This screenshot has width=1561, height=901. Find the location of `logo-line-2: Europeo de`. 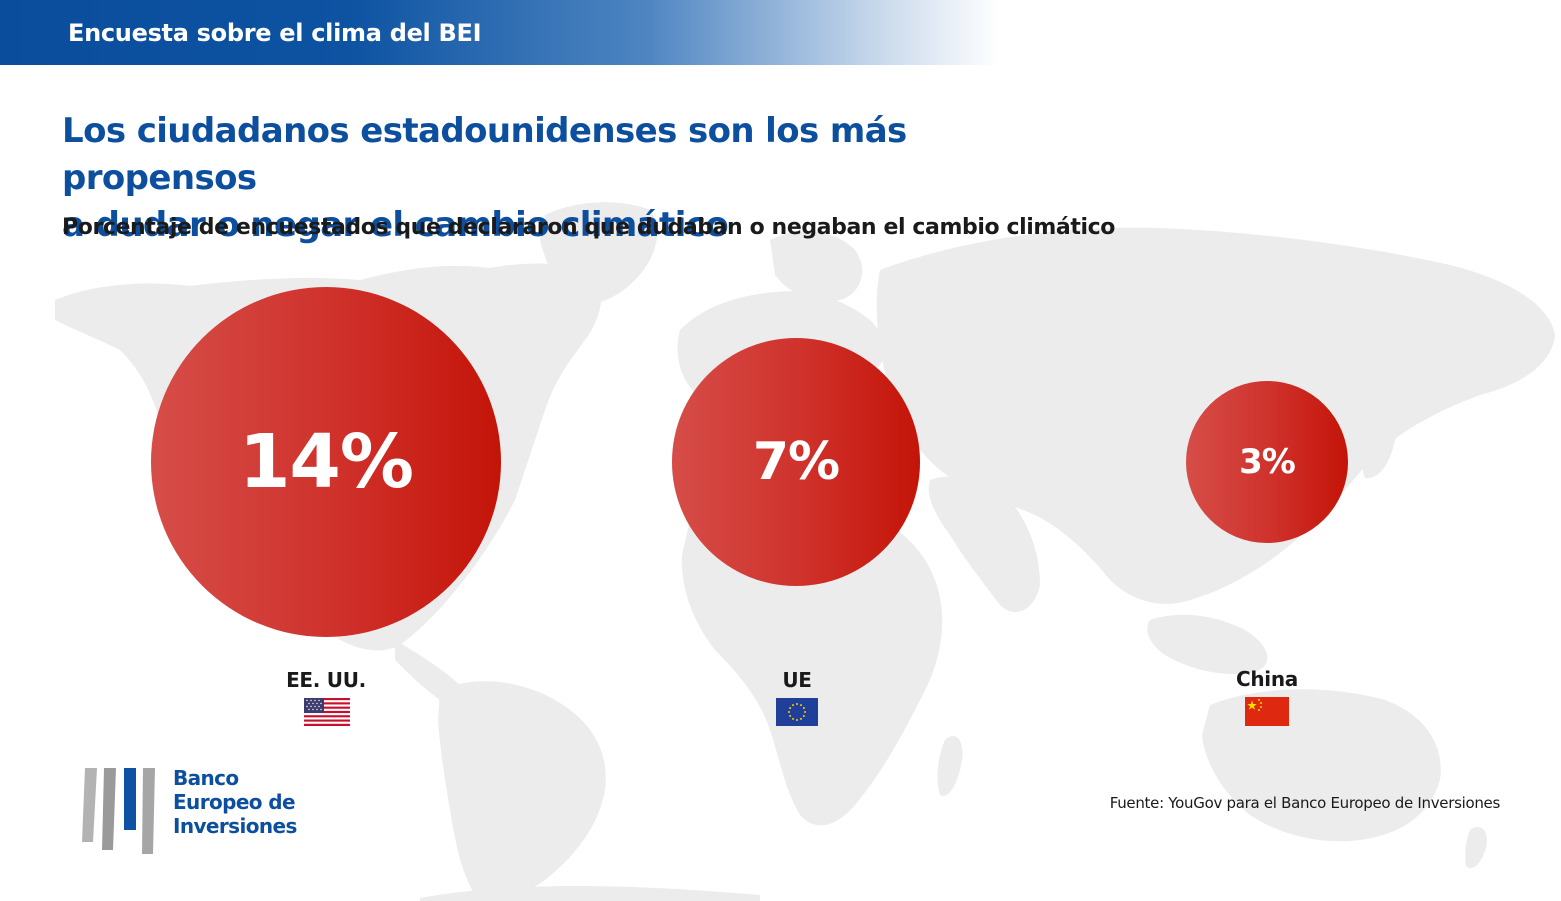

logo-line-2: Europeo de is located at coordinates (234, 802).